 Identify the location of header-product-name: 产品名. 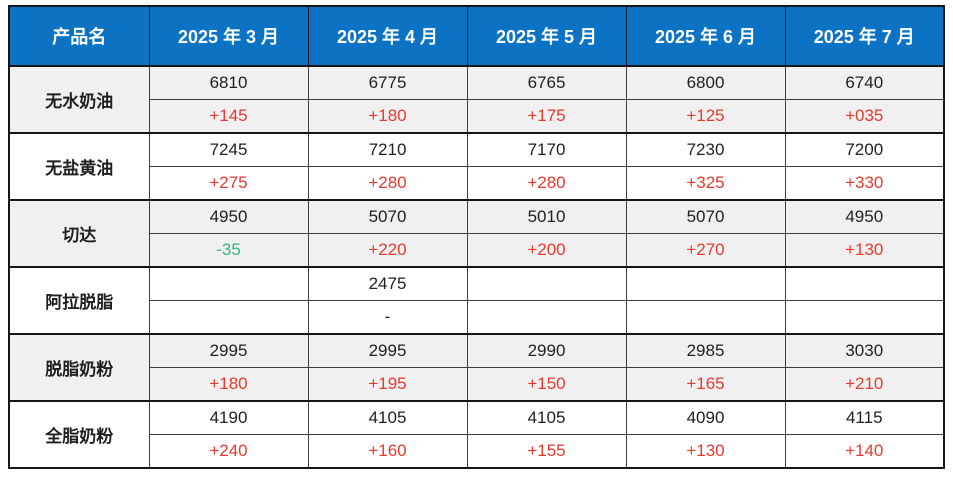
(79, 36).